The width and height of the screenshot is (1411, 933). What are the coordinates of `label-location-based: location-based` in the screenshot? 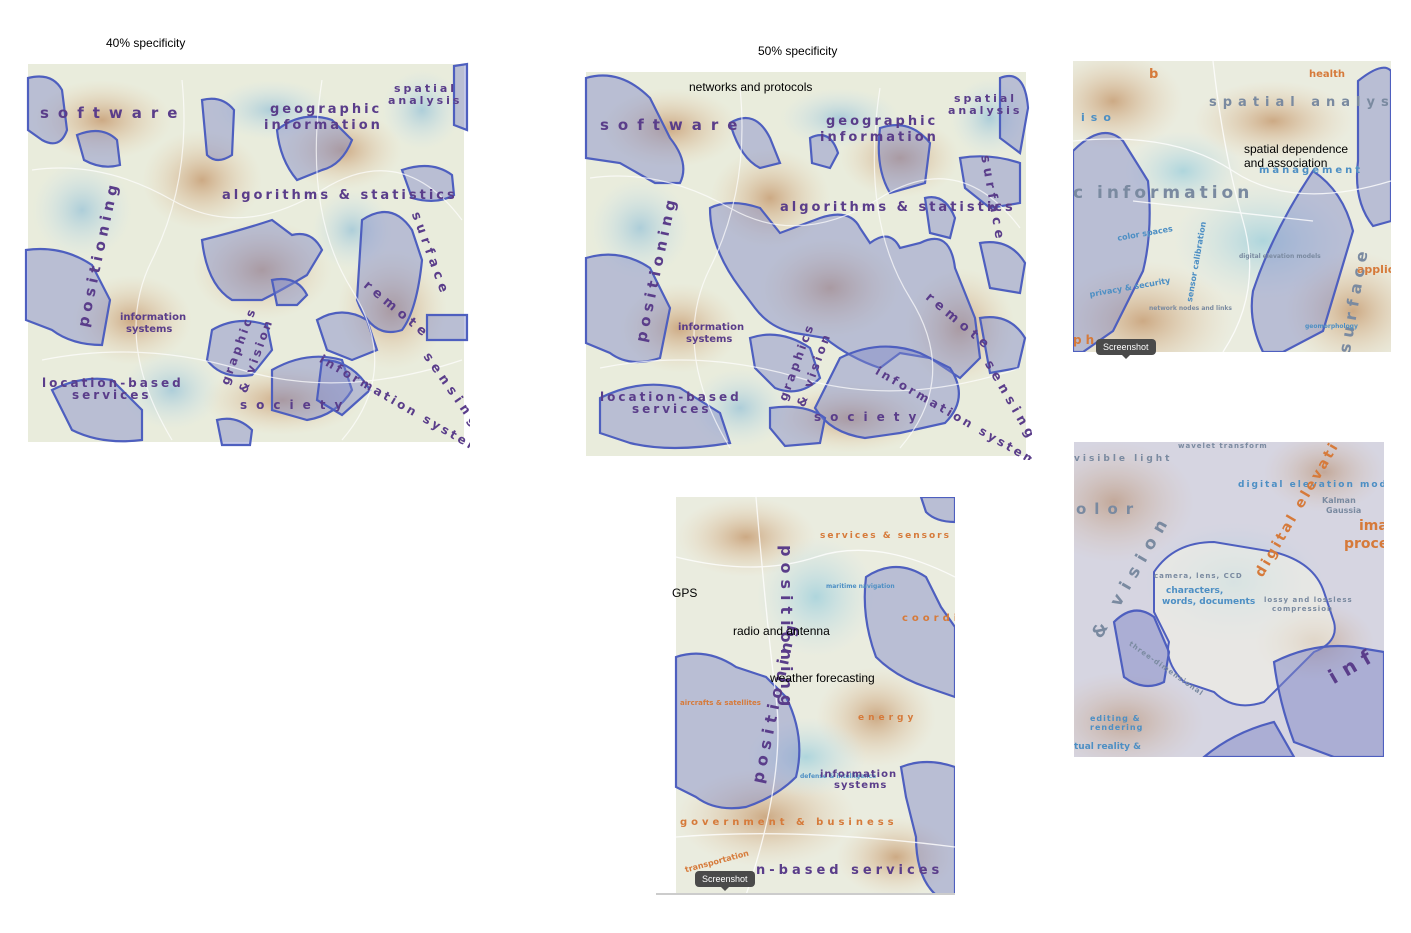 It's located at (113, 383).